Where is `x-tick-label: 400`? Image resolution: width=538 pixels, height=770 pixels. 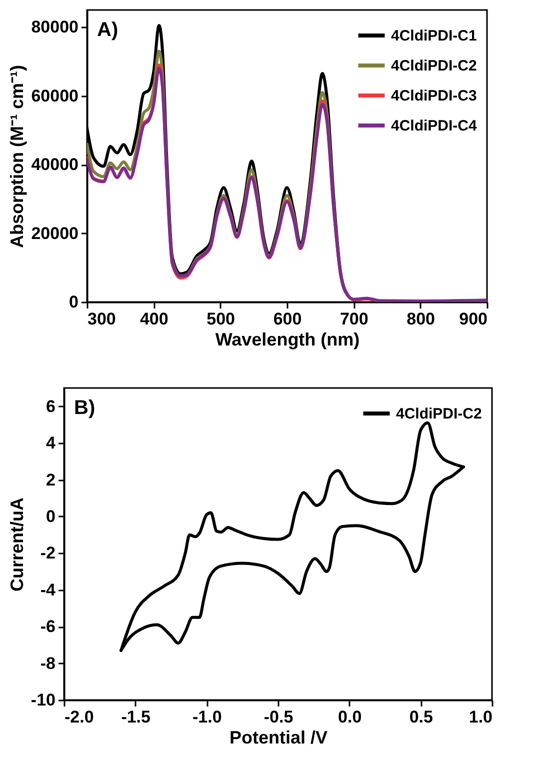
x-tick-label: 400 is located at coordinates (154, 319).